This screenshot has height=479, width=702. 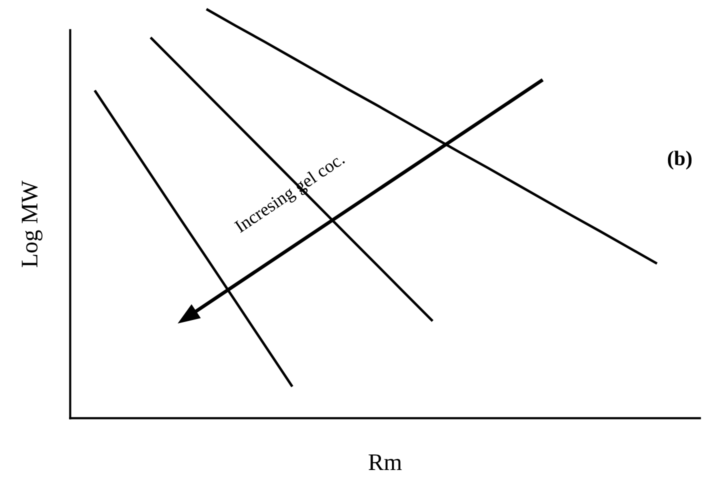 What do you see at coordinates (385, 462) in the screenshot?
I see `x-axis-title: Rm` at bounding box center [385, 462].